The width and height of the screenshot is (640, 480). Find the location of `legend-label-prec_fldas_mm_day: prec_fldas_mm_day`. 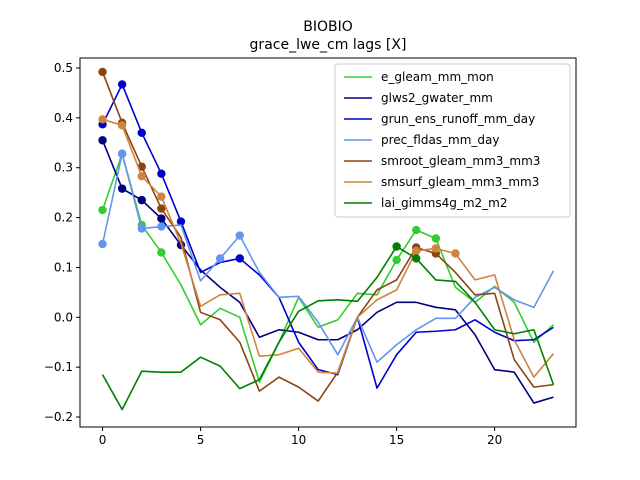

legend-label-prec_fldas_mm_day: prec_fldas_mm_day is located at coordinates (440, 140).